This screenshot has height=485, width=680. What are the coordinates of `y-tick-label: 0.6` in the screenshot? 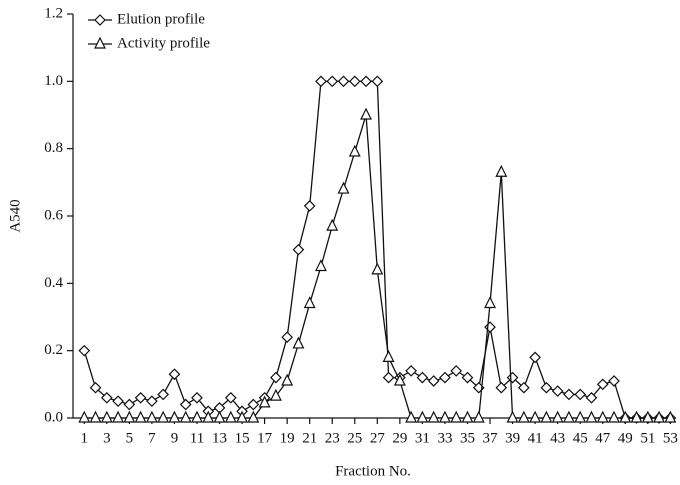 It's located at (53, 215).